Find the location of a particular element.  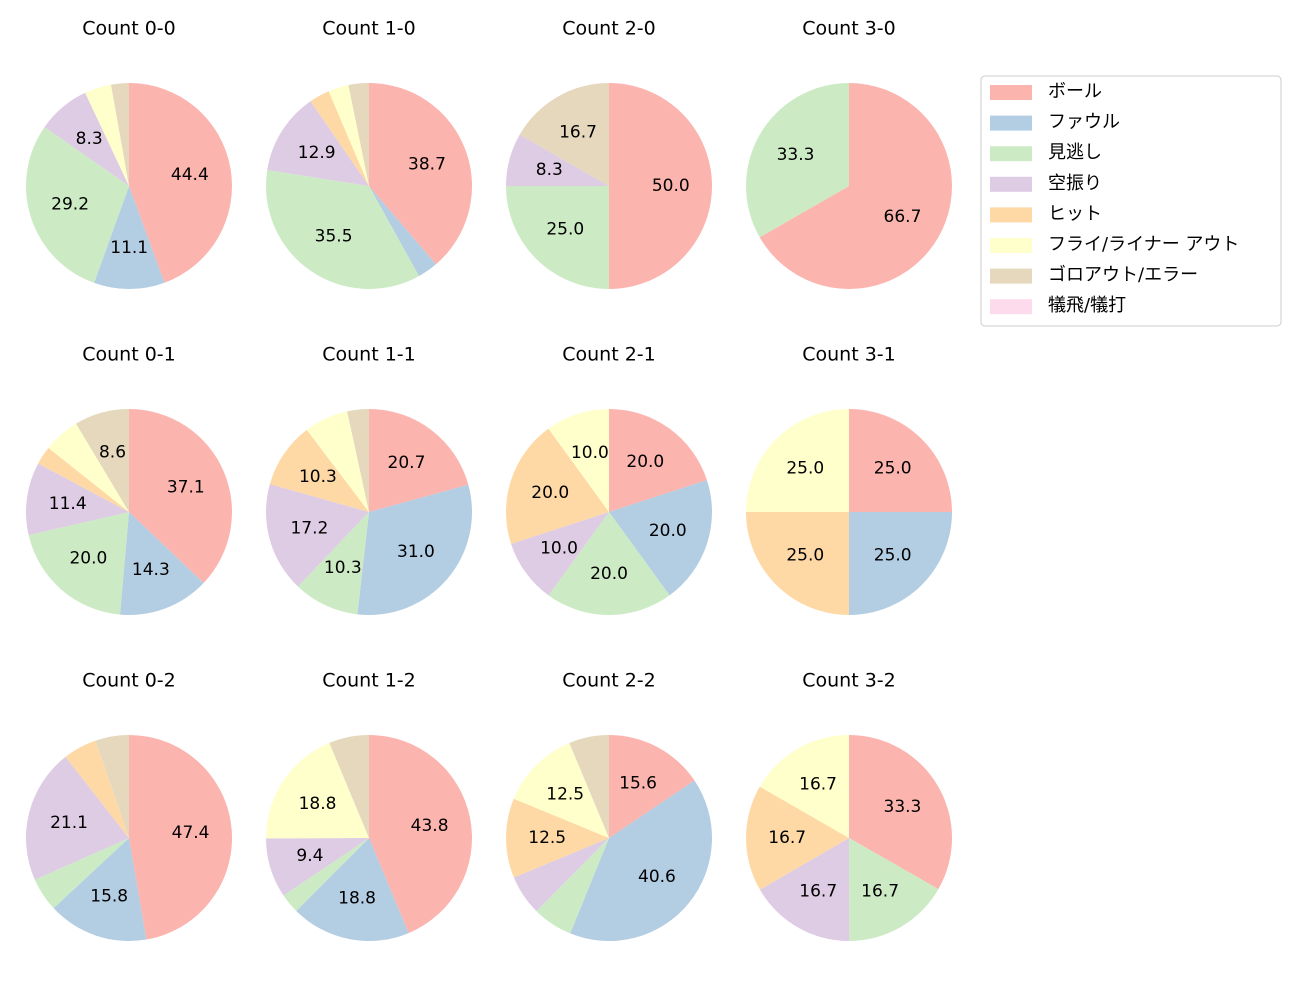

value-label: 11.1 is located at coordinates (129, 248).